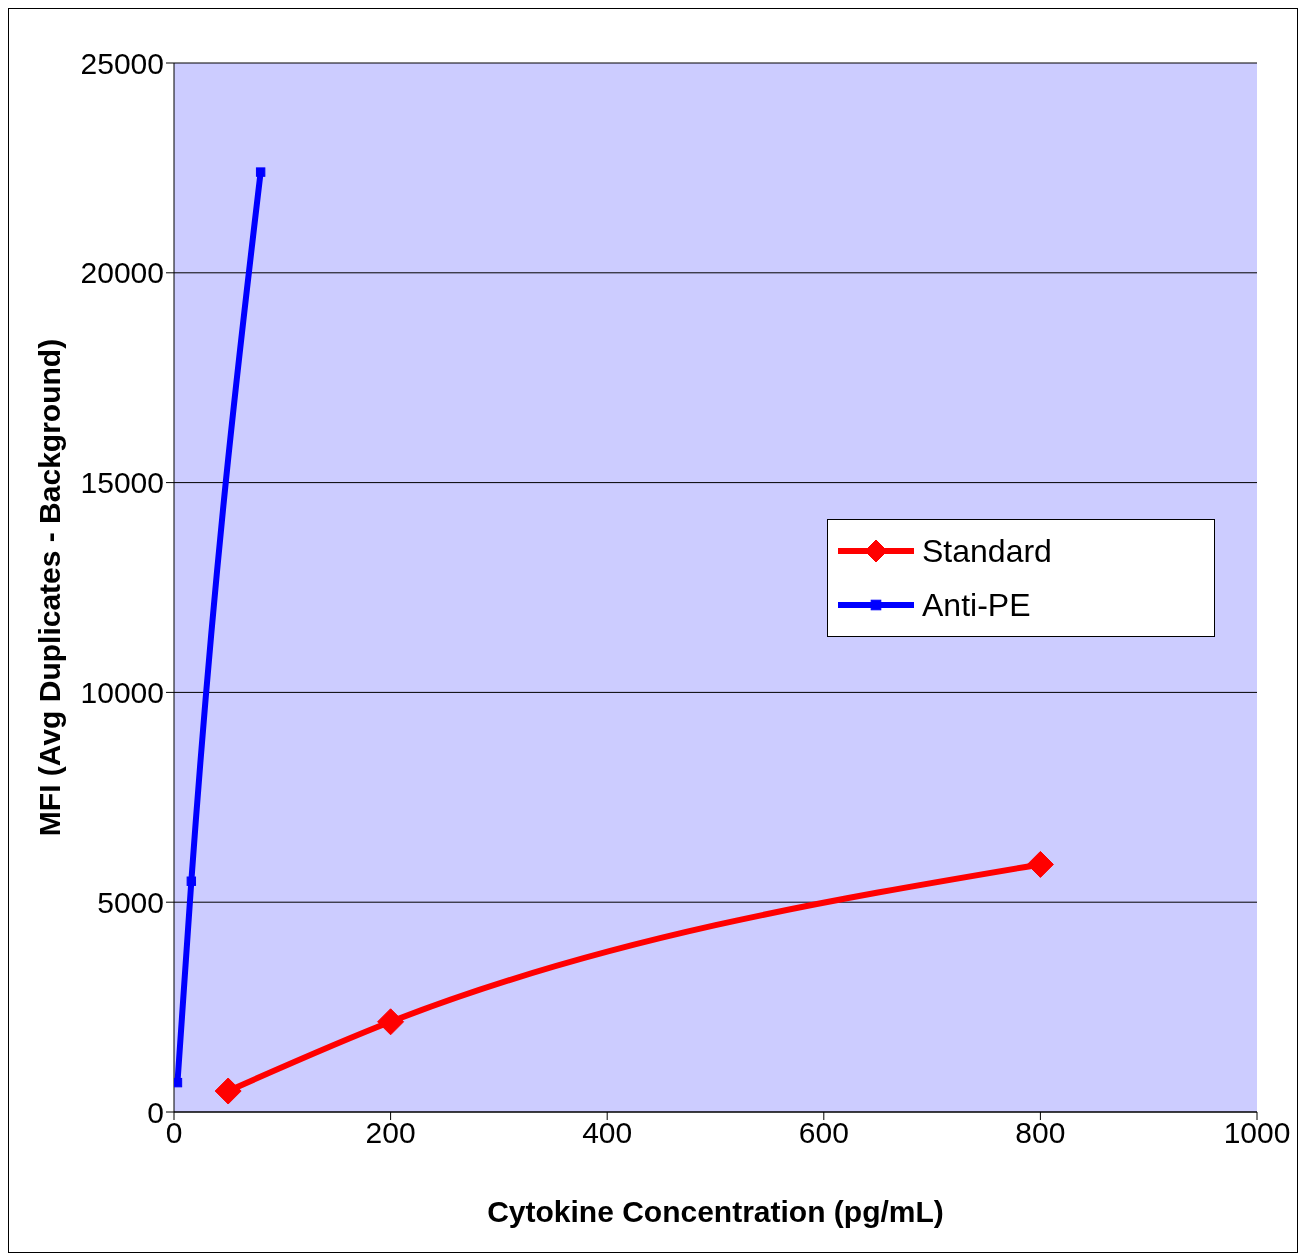 Image resolution: width=1299 pixels, height=1257 pixels. Describe the element at coordinates (1040, 1133) in the screenshot. I see `x-tick-label: 800` at that location.